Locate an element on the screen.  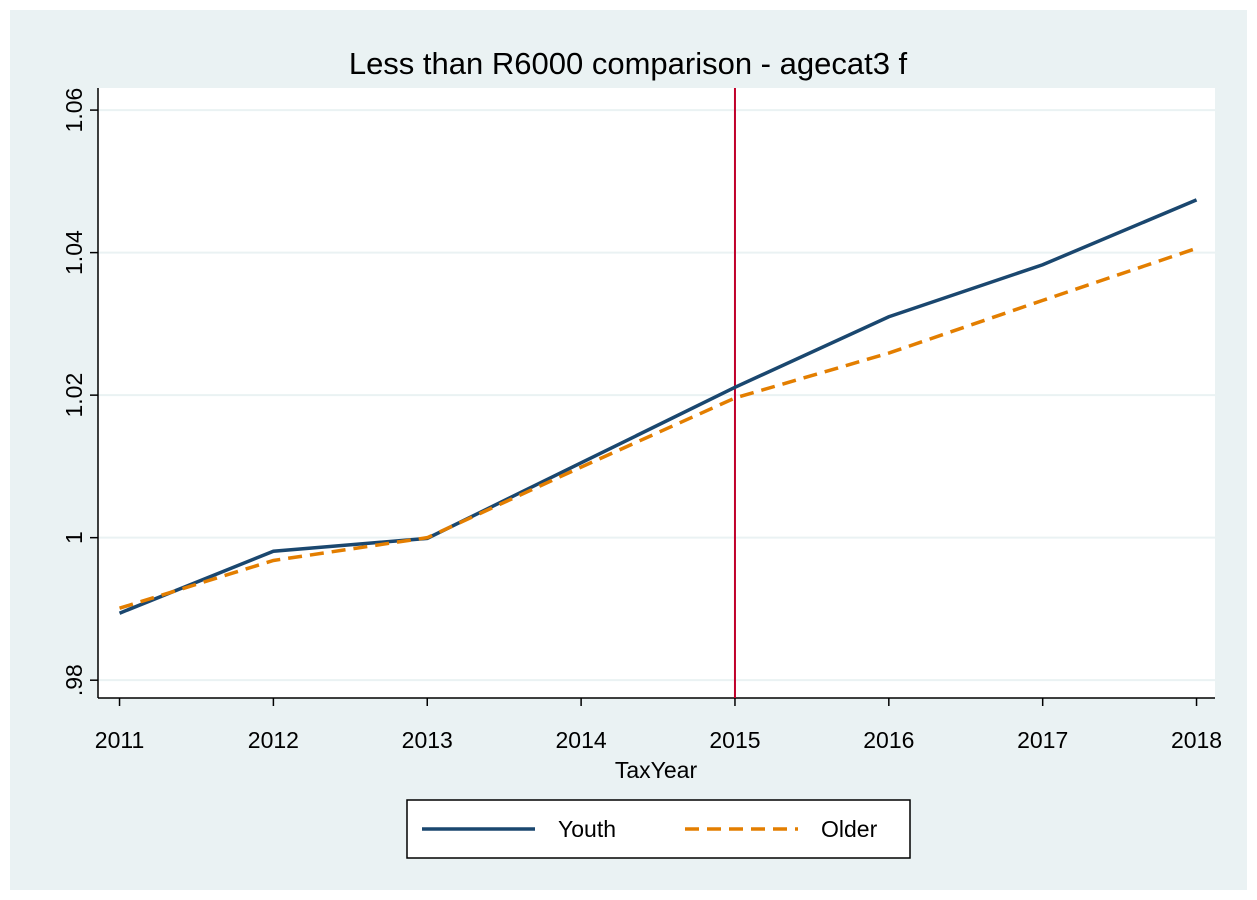
x-tick-label: 2016 is located at coordinates (888, 740).